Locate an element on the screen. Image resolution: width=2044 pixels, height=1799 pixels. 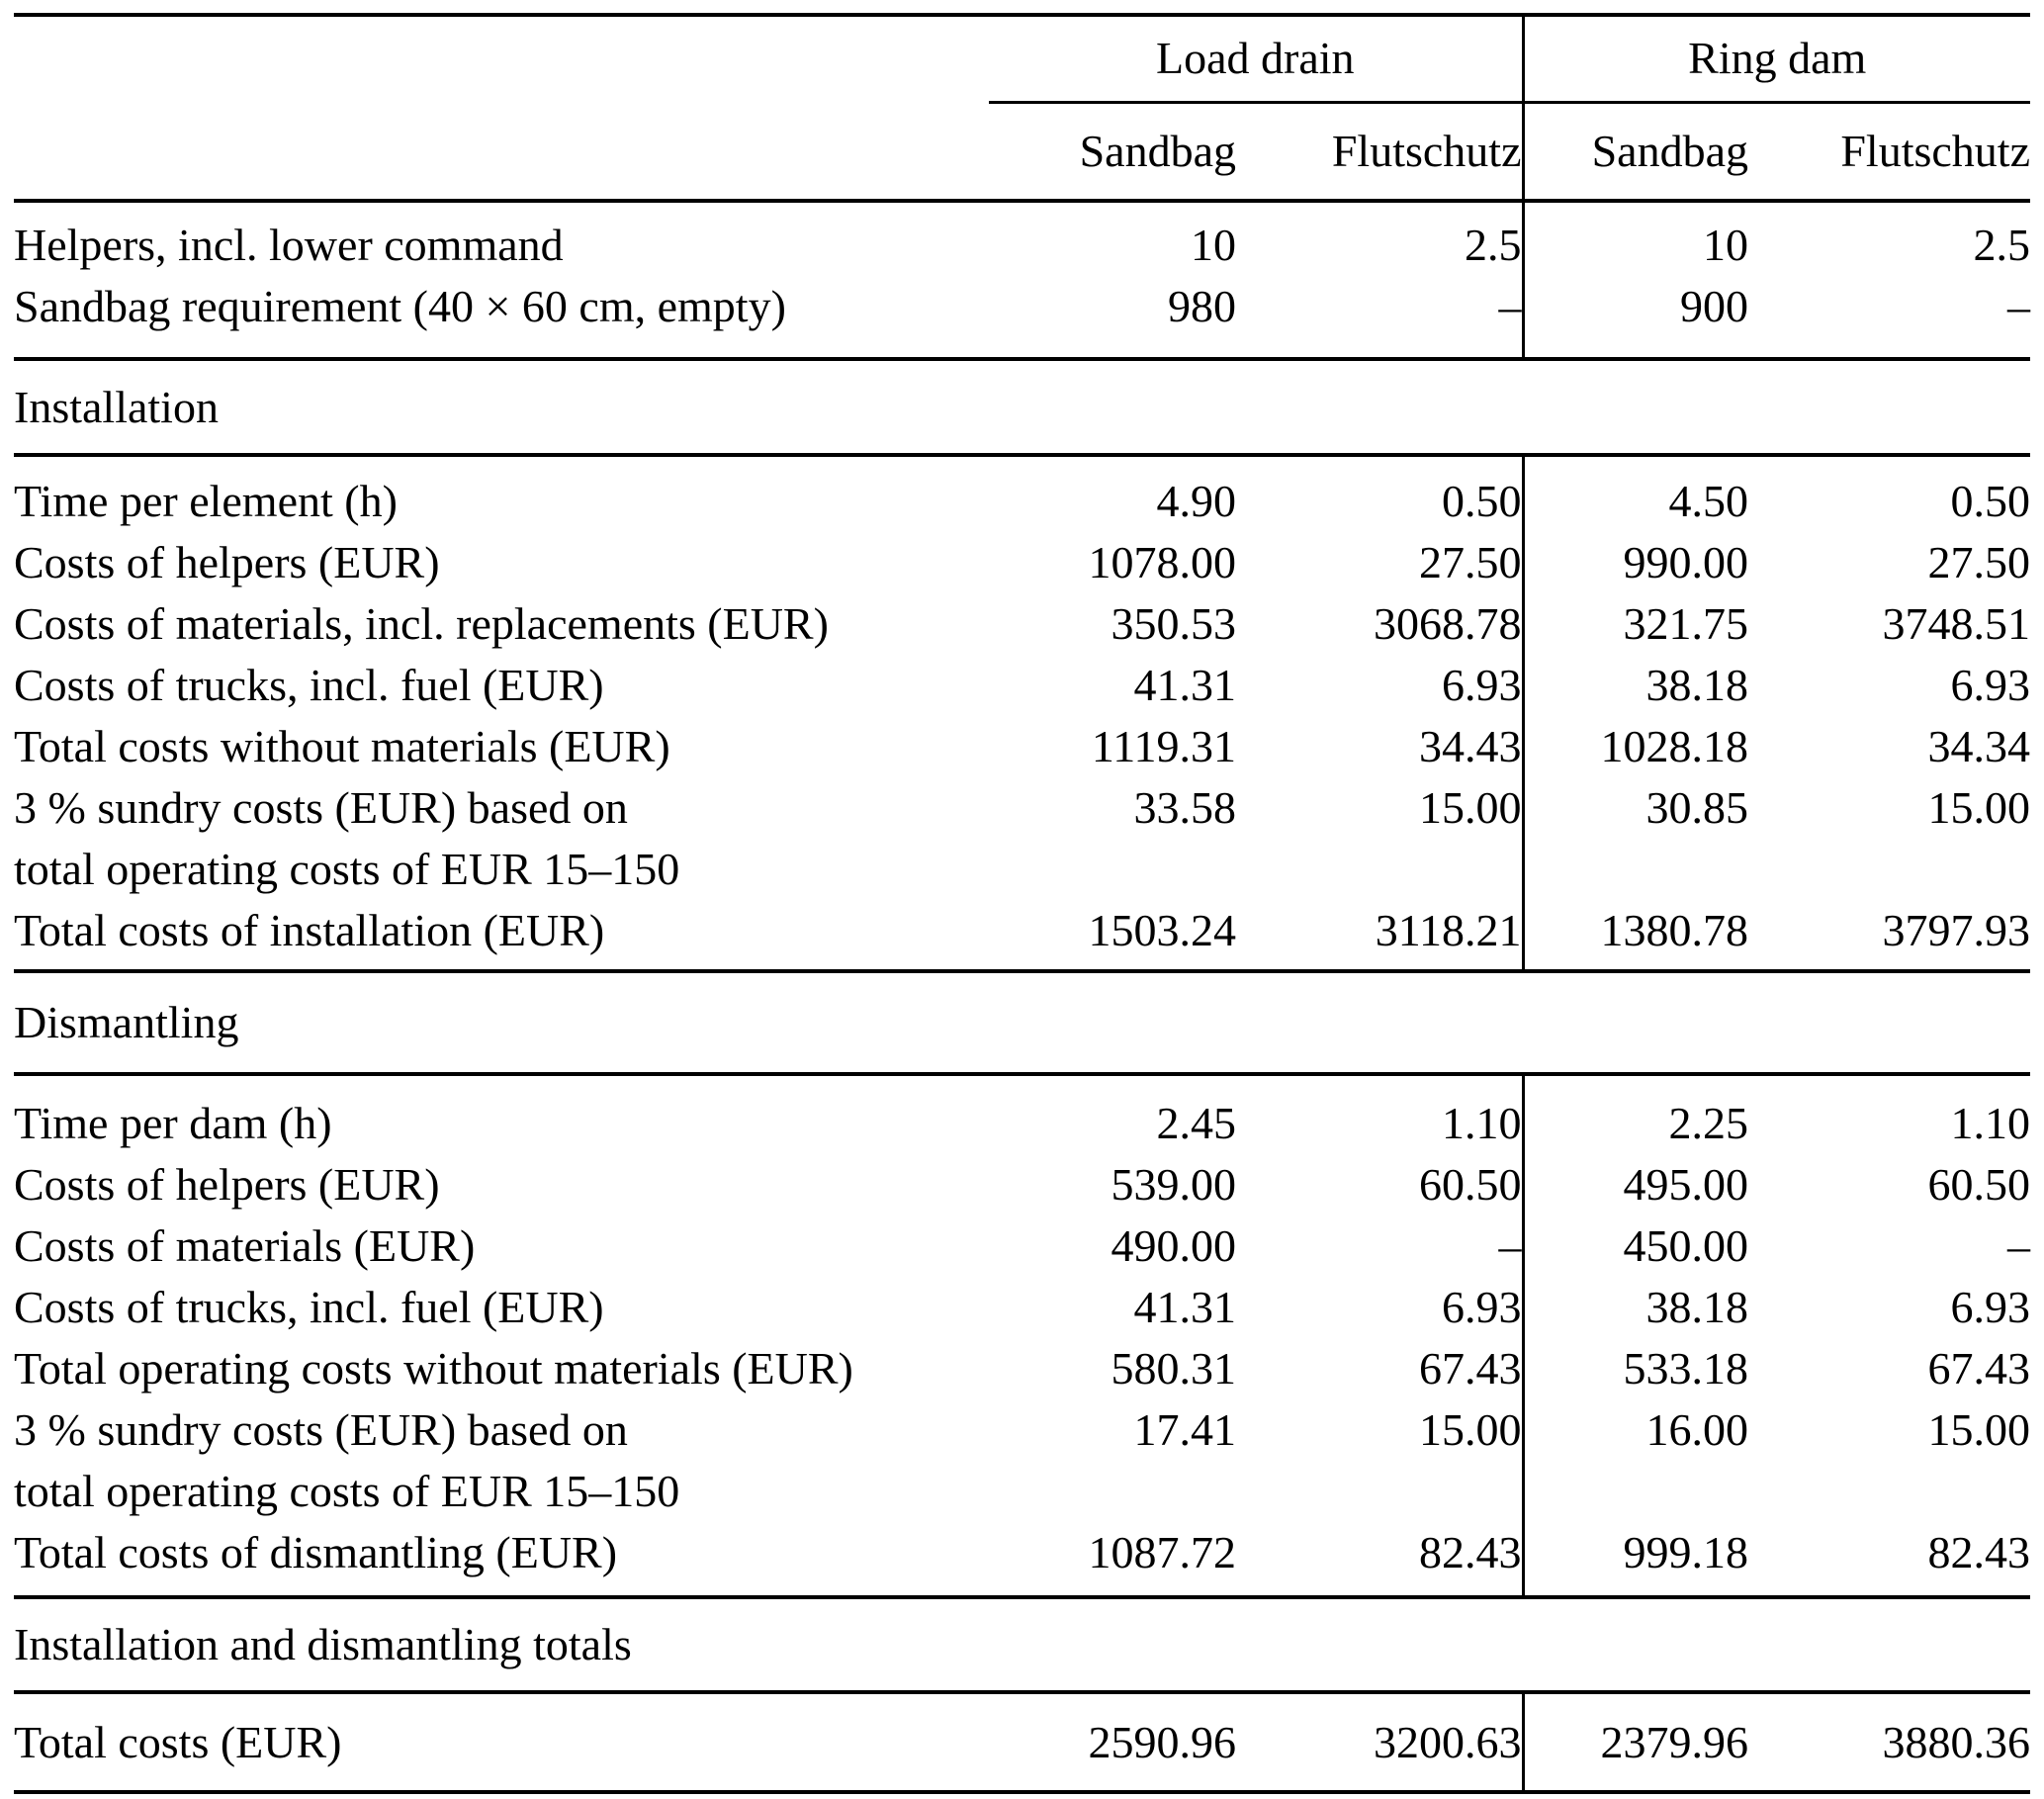
row-label: Costs of materials (EUR) is located at coordinates (245, 1245).